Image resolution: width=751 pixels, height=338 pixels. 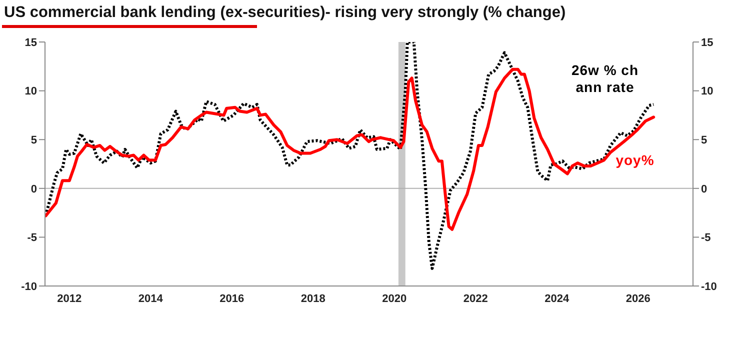 What do you see at coordinates (635, 160) in the screenshot?
I see `series-label: yoy%` at bounding box center [635, 160].